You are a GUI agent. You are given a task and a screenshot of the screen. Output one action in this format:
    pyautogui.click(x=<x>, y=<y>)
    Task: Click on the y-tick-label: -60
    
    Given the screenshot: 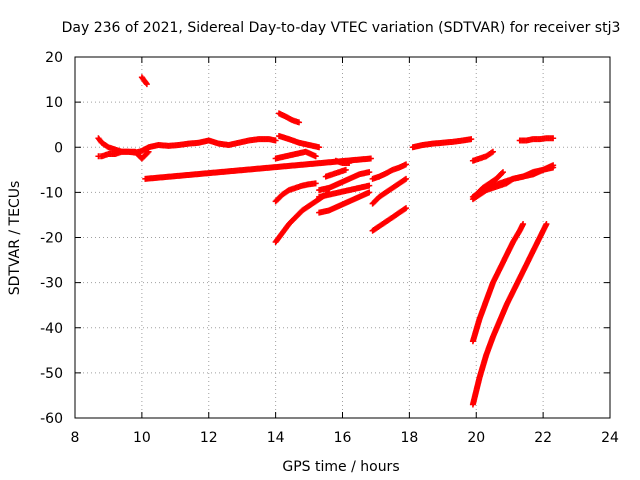 What is the action you would take?
    pyautogui.click(x=51, y=419)
    